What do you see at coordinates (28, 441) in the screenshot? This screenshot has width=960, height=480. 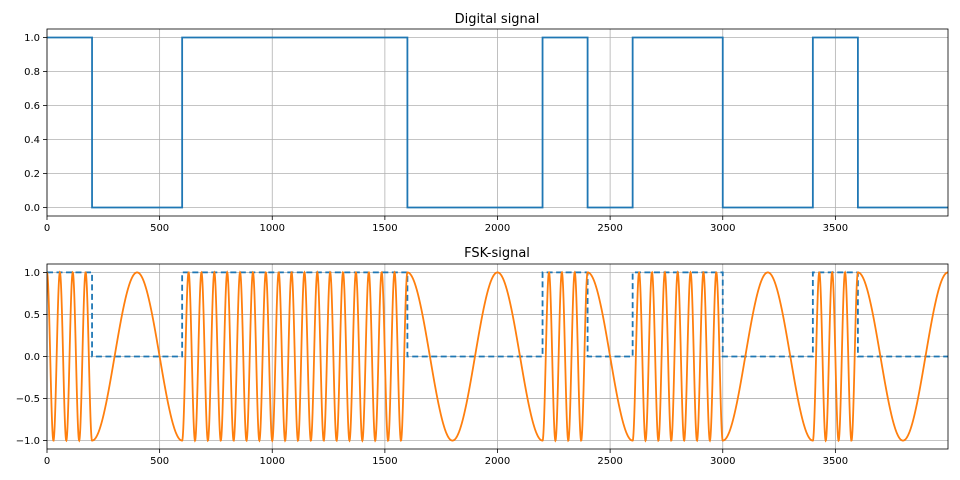 I see `y-tick-label: −1.0` at bounding box center [28, 441].